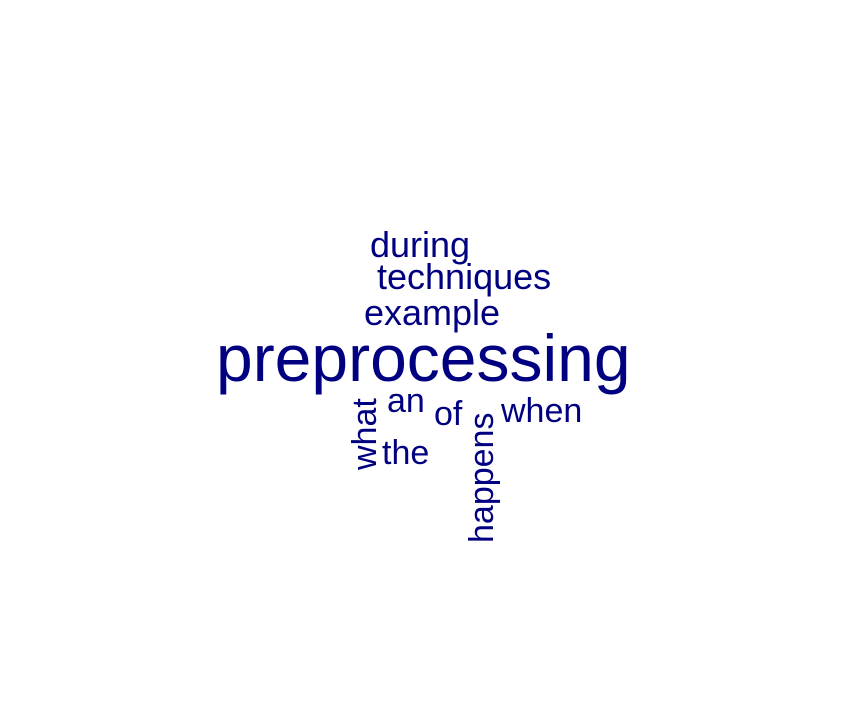 Image resolution: width=864 pixels, height=720 pixels. What do you see at coordinates (423, 358) in the screenshot?
I see `word-preprocessing: preprocessing` at bounding box center [423, 358].